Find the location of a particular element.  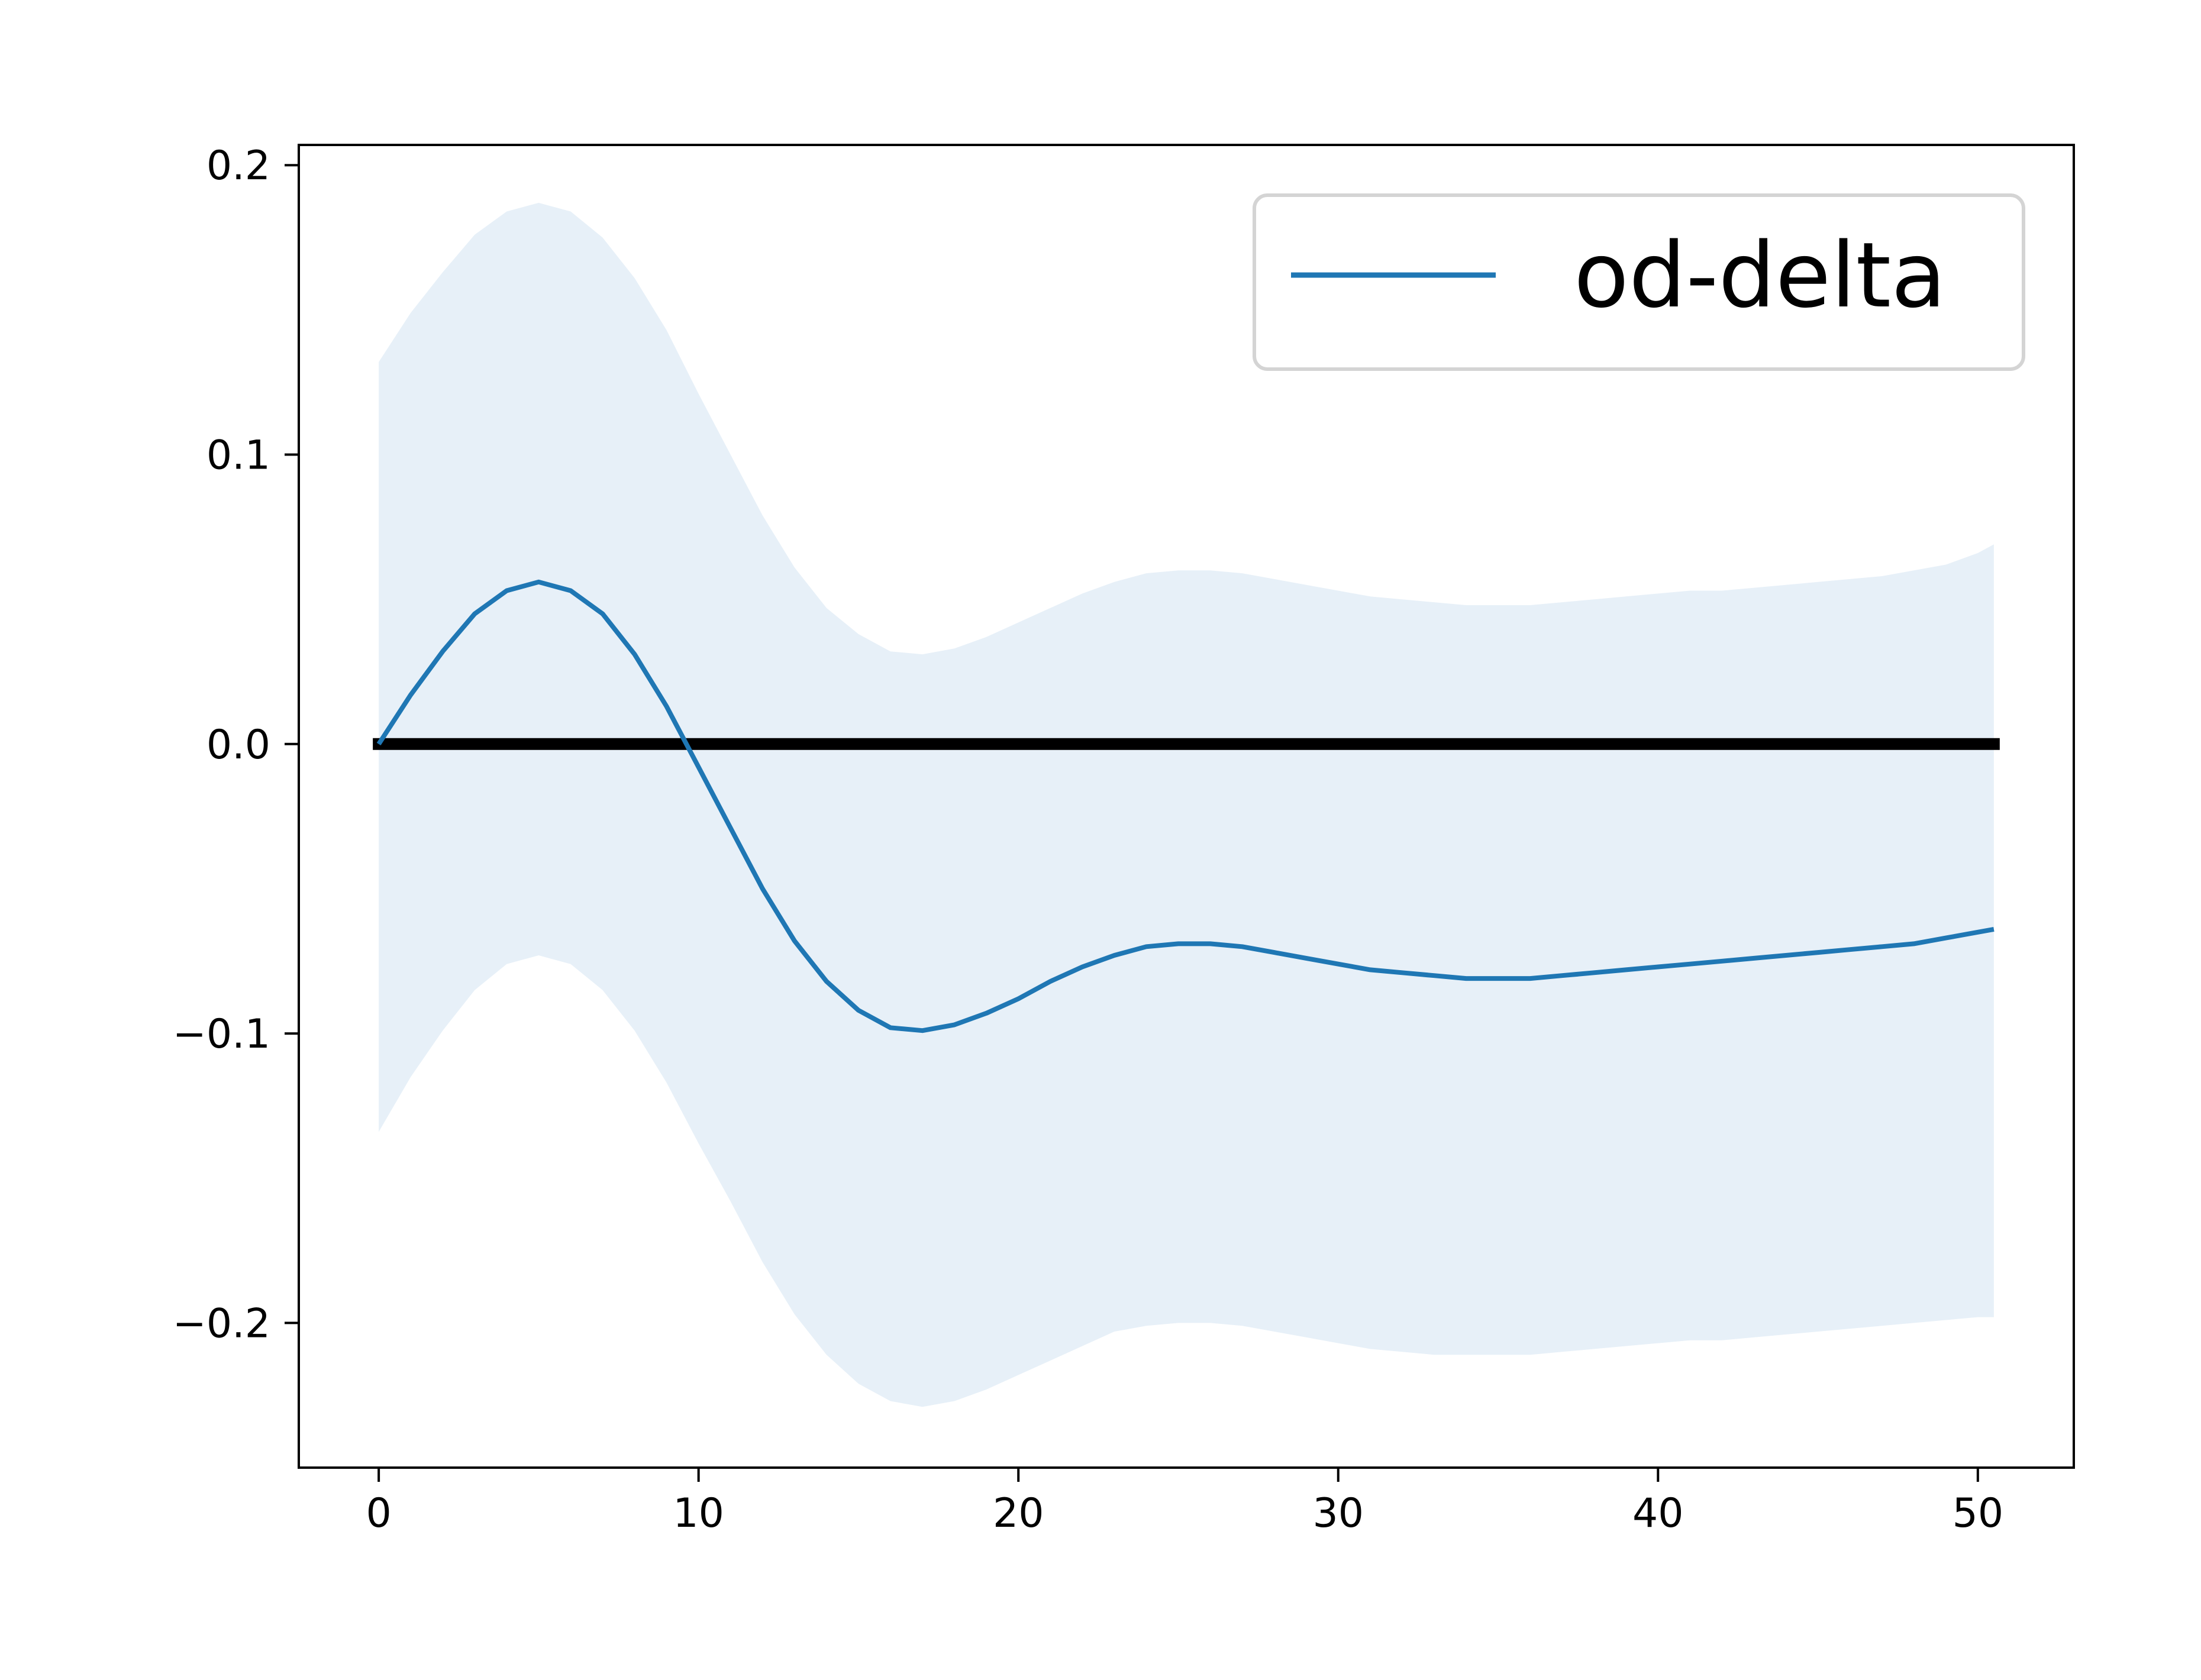

y-tick-label: 0.0 is located at coordinates (238, 745).